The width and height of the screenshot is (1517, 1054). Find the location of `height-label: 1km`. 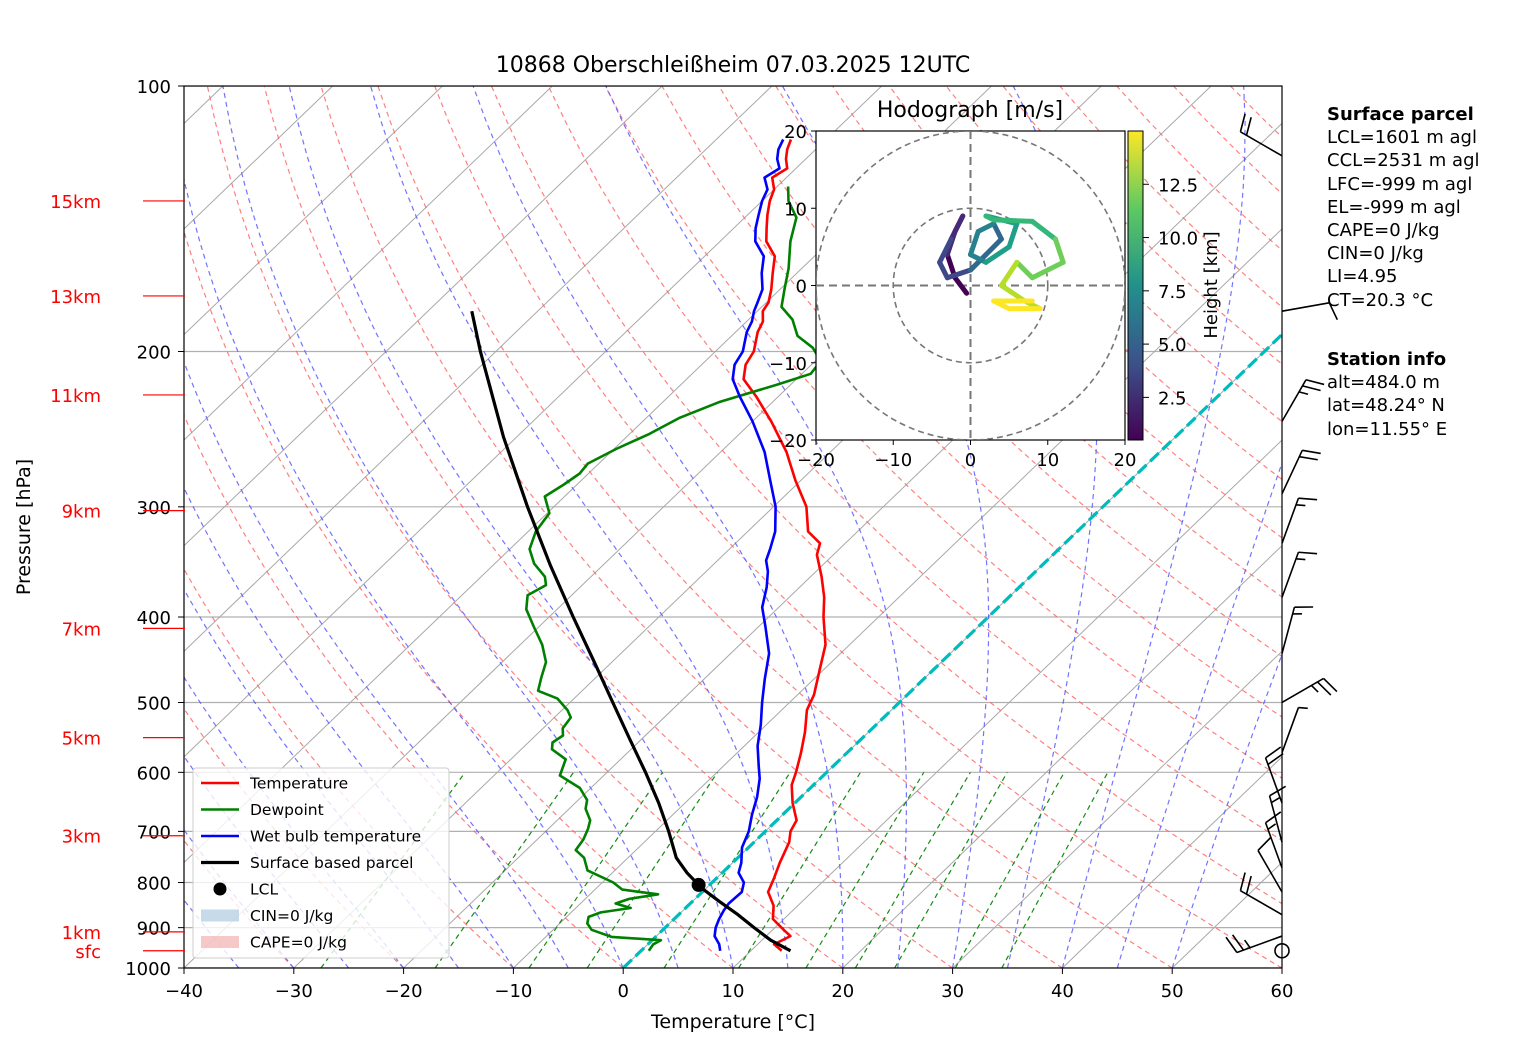

height-label: 1km is located at coordinates (81, 933).